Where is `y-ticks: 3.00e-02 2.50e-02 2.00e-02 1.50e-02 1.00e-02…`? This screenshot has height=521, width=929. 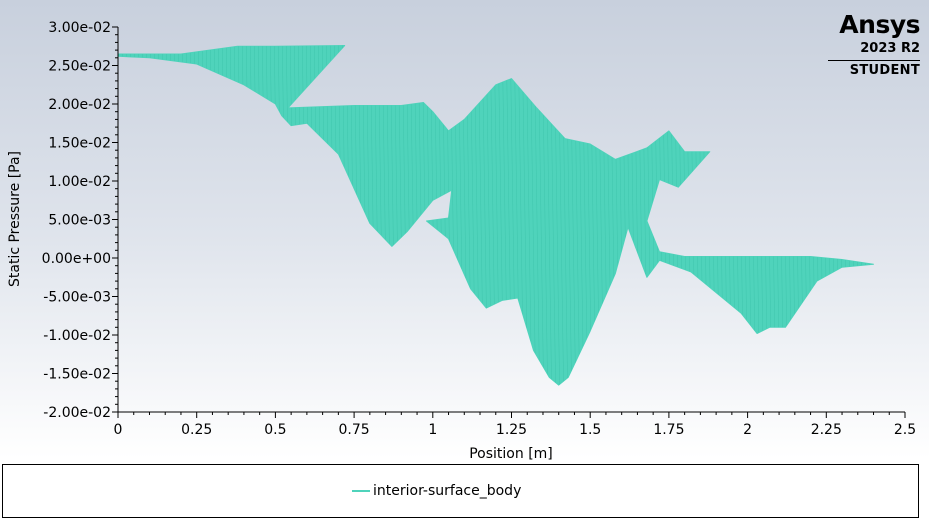 y-ticks: 3.00e-02 2.50e-02 2.00e-02 1.50e-02 1.00e-02… is located at coordinates (80, 220).